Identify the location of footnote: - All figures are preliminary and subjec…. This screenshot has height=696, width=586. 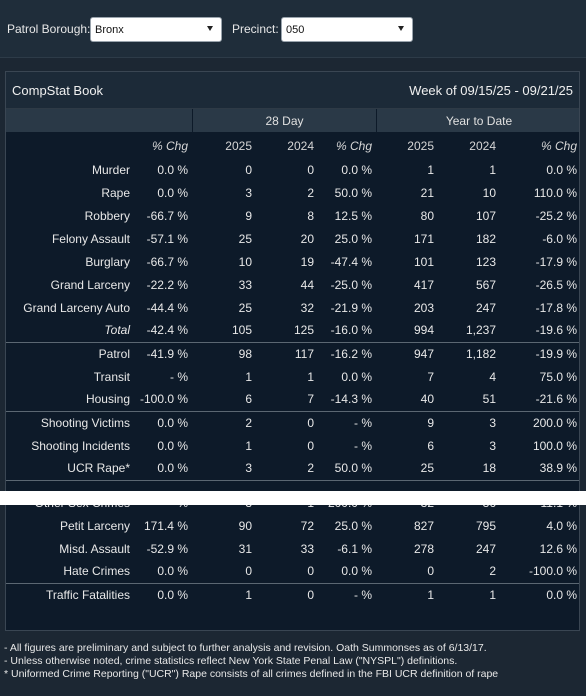
(245, 648).